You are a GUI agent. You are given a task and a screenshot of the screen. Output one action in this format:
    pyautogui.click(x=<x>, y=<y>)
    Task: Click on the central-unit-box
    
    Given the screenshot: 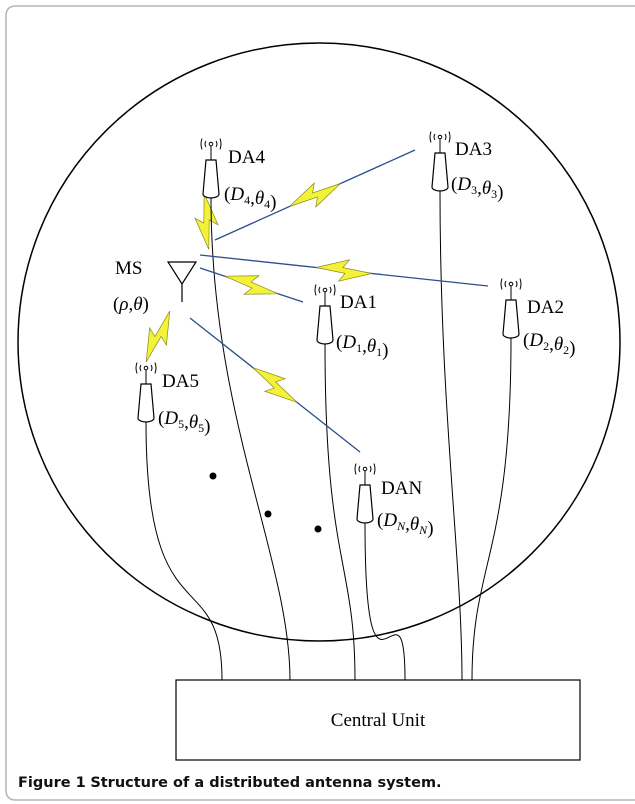 What is the action you would take?
    pyautogui.click(x=378, y=720)
    